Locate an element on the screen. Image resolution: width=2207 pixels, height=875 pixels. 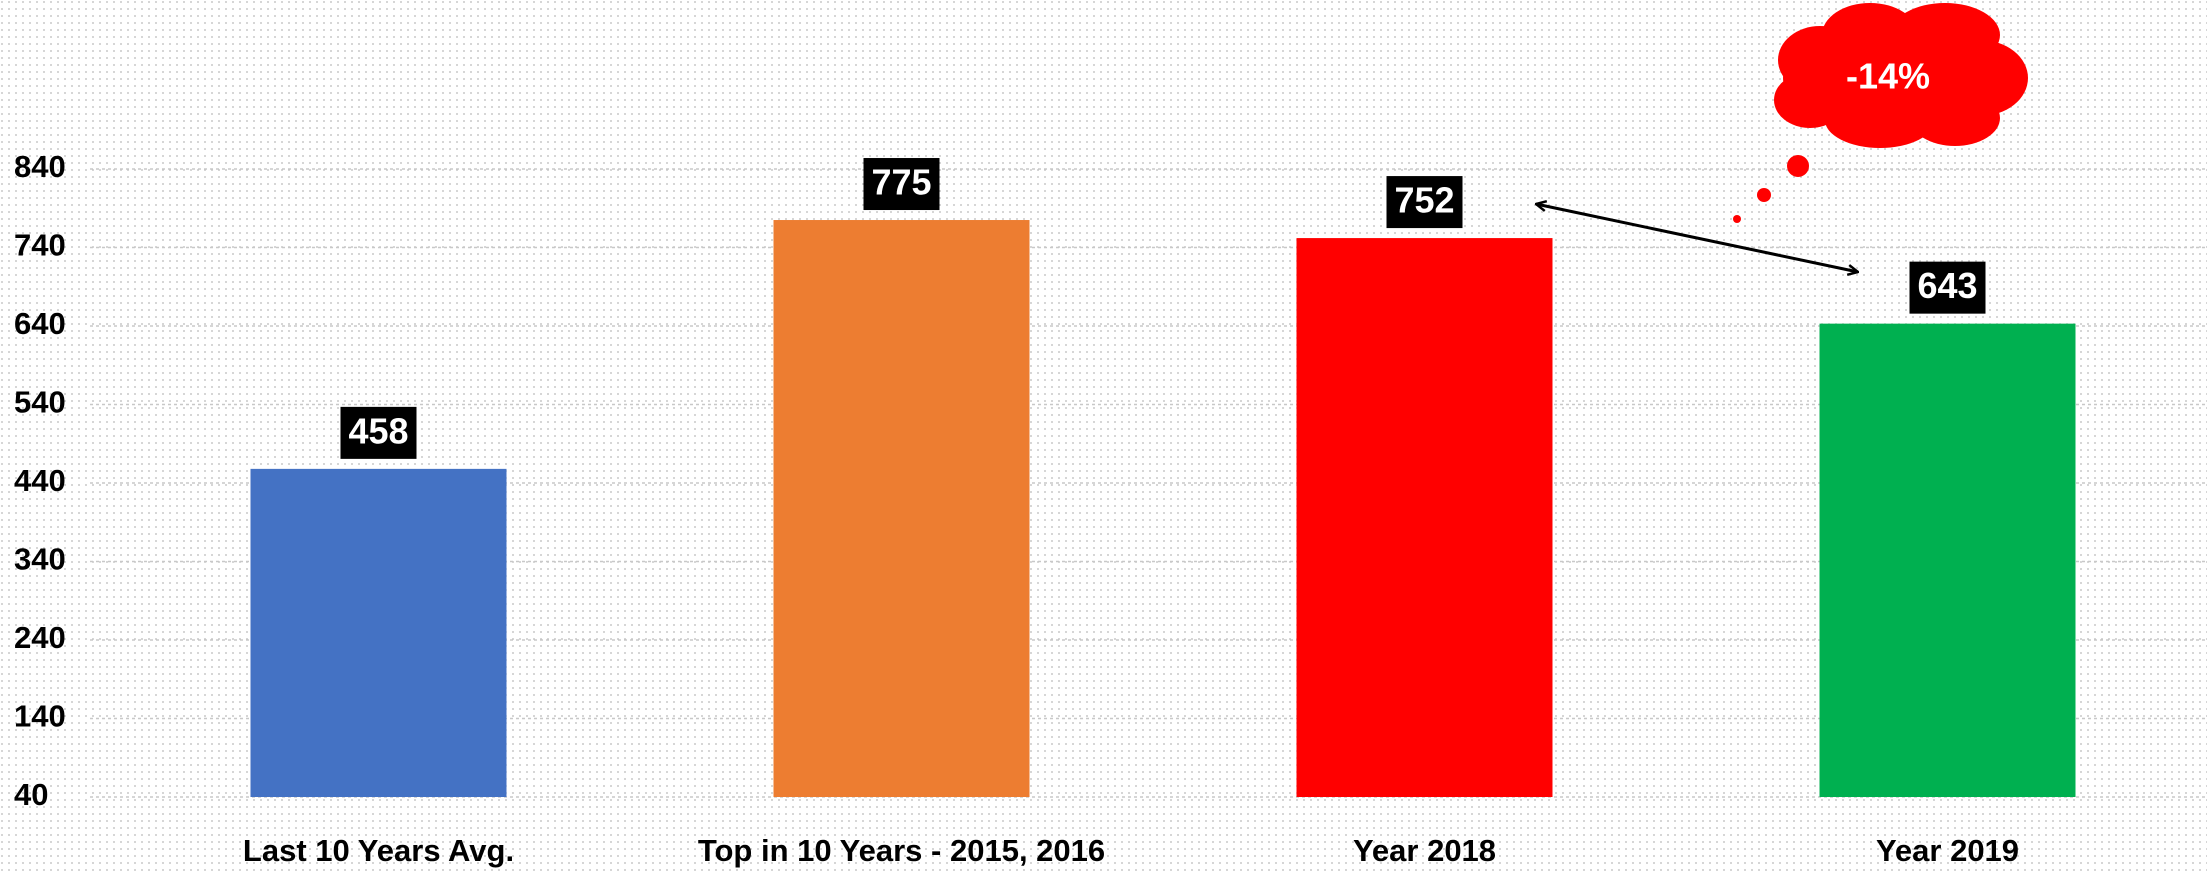
cloud is located at coordinates (1901, 75).